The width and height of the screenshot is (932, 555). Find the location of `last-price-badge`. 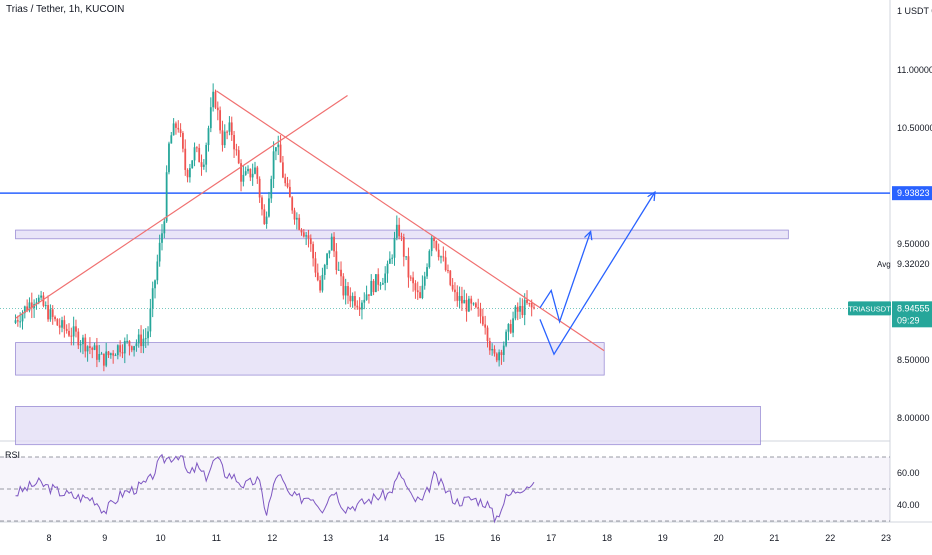

last-price-badge is located at coordinates (912, 314).